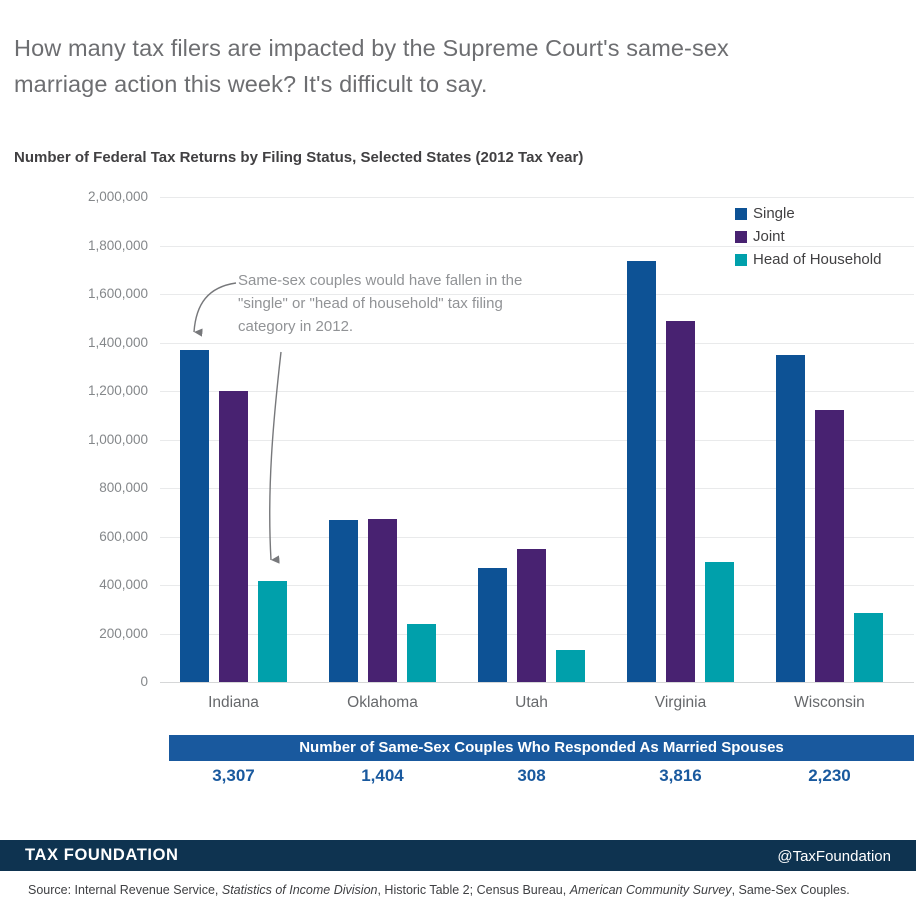 The image size is (916, 908). What do you see at coordinates (144, 681) in the screenshot?
I see `y-axis-label: 0` at bounding box center [144, 681].